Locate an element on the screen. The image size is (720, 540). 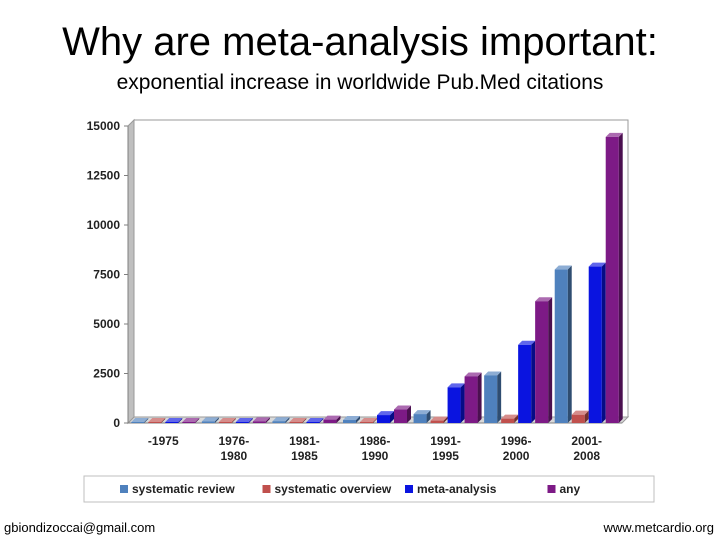
legend-item: systematic overview is located at coordinates (327, 489).